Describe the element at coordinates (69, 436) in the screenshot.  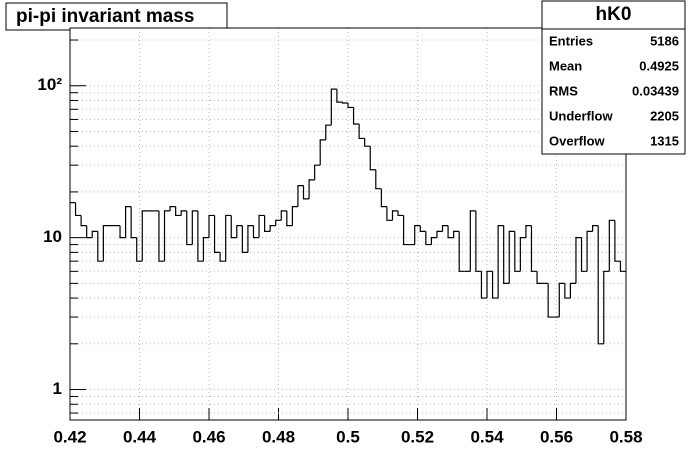
I see `x-tick-label: 0.42` at that location.